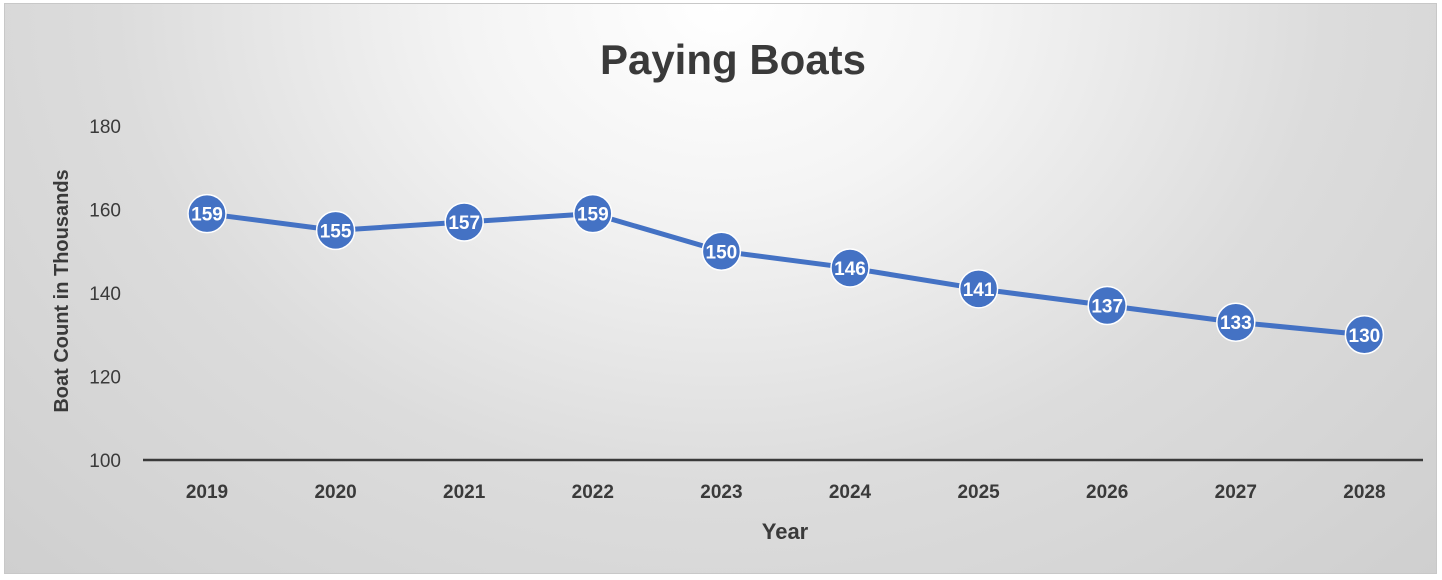 This screenshot has width=1442, height=580. I want to click on chart-title: Paying Boats, so click(733, 59).